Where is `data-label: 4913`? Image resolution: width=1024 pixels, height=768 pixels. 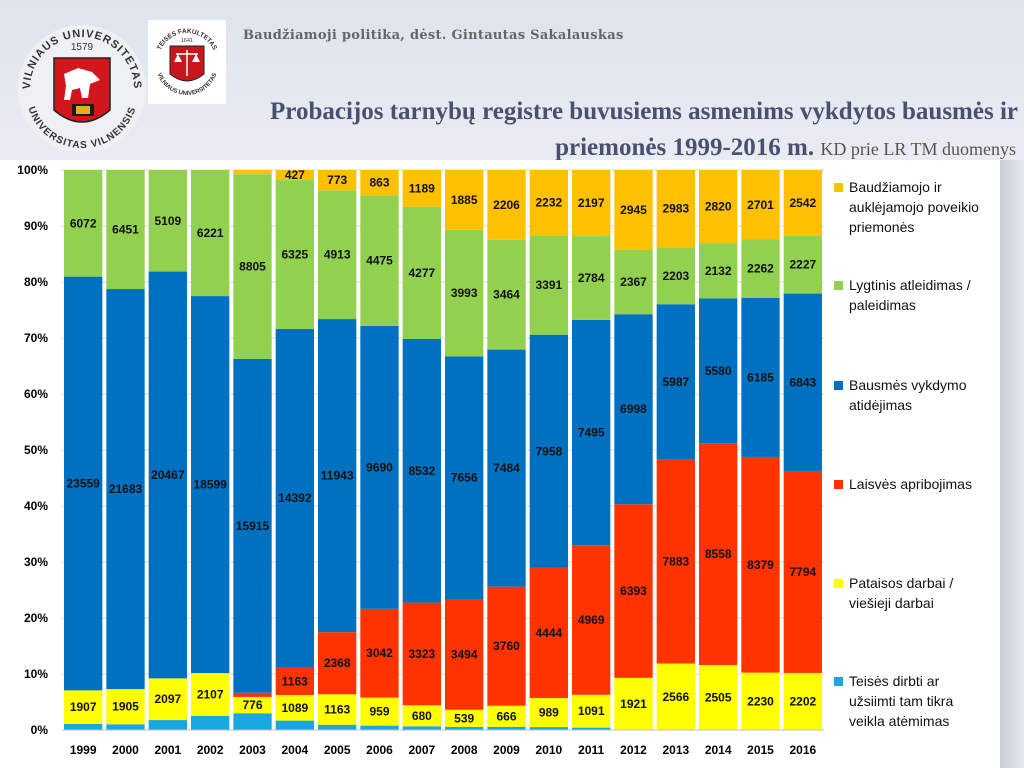 data-label: 4913 is located at coordinates (337, 255).